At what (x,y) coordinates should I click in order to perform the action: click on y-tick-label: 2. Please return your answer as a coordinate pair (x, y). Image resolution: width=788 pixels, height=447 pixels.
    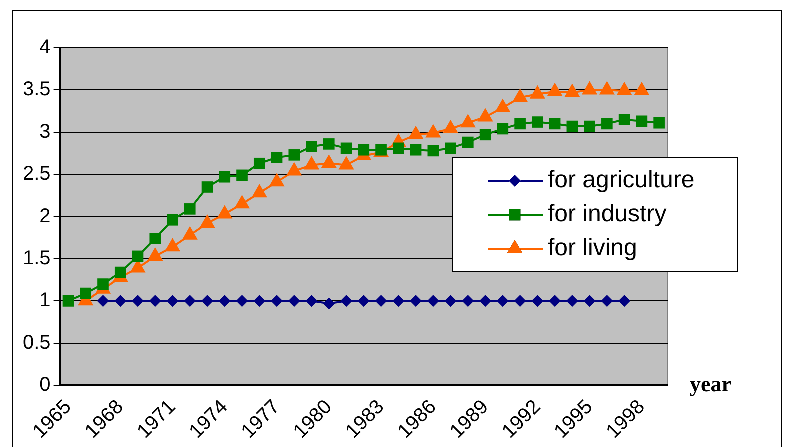
    Looking at the image, I should click on (45, 216).